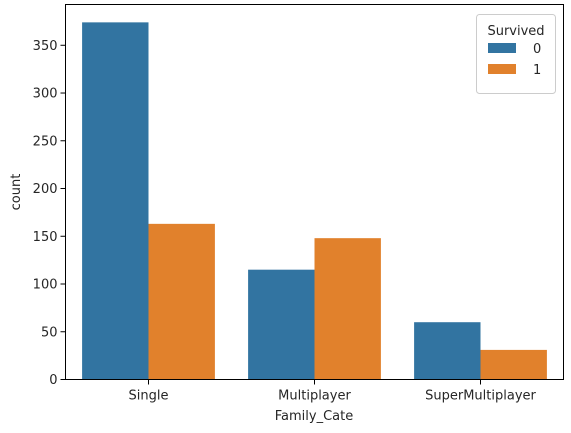  Describe the element at coordinates (49, 332) in the screenshot. I see `y-tick-label: 50` at that location.